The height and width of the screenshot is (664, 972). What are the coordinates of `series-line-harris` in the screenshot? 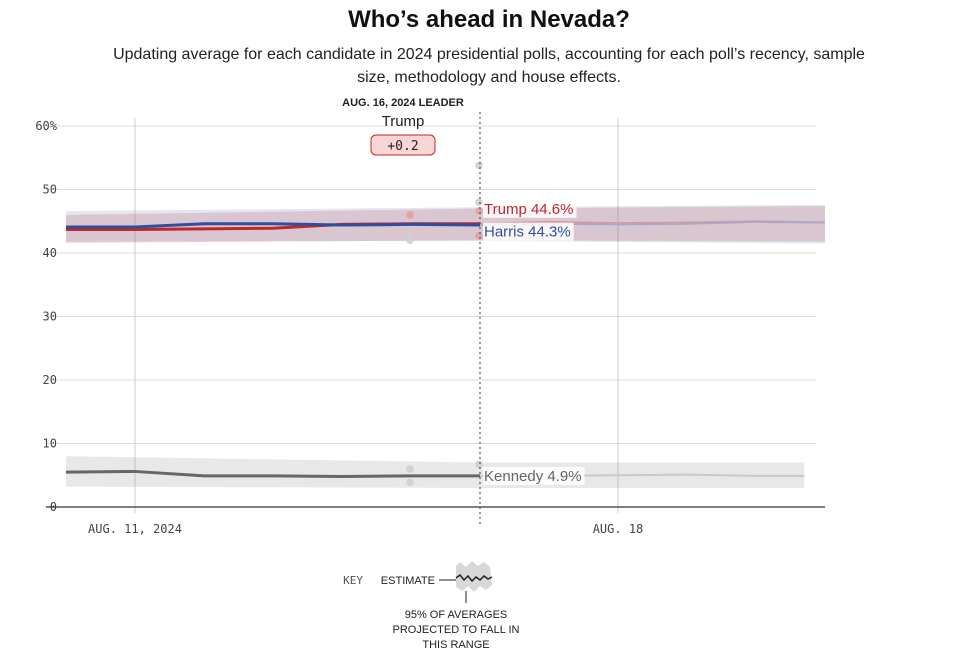 It's located at (273, 225).